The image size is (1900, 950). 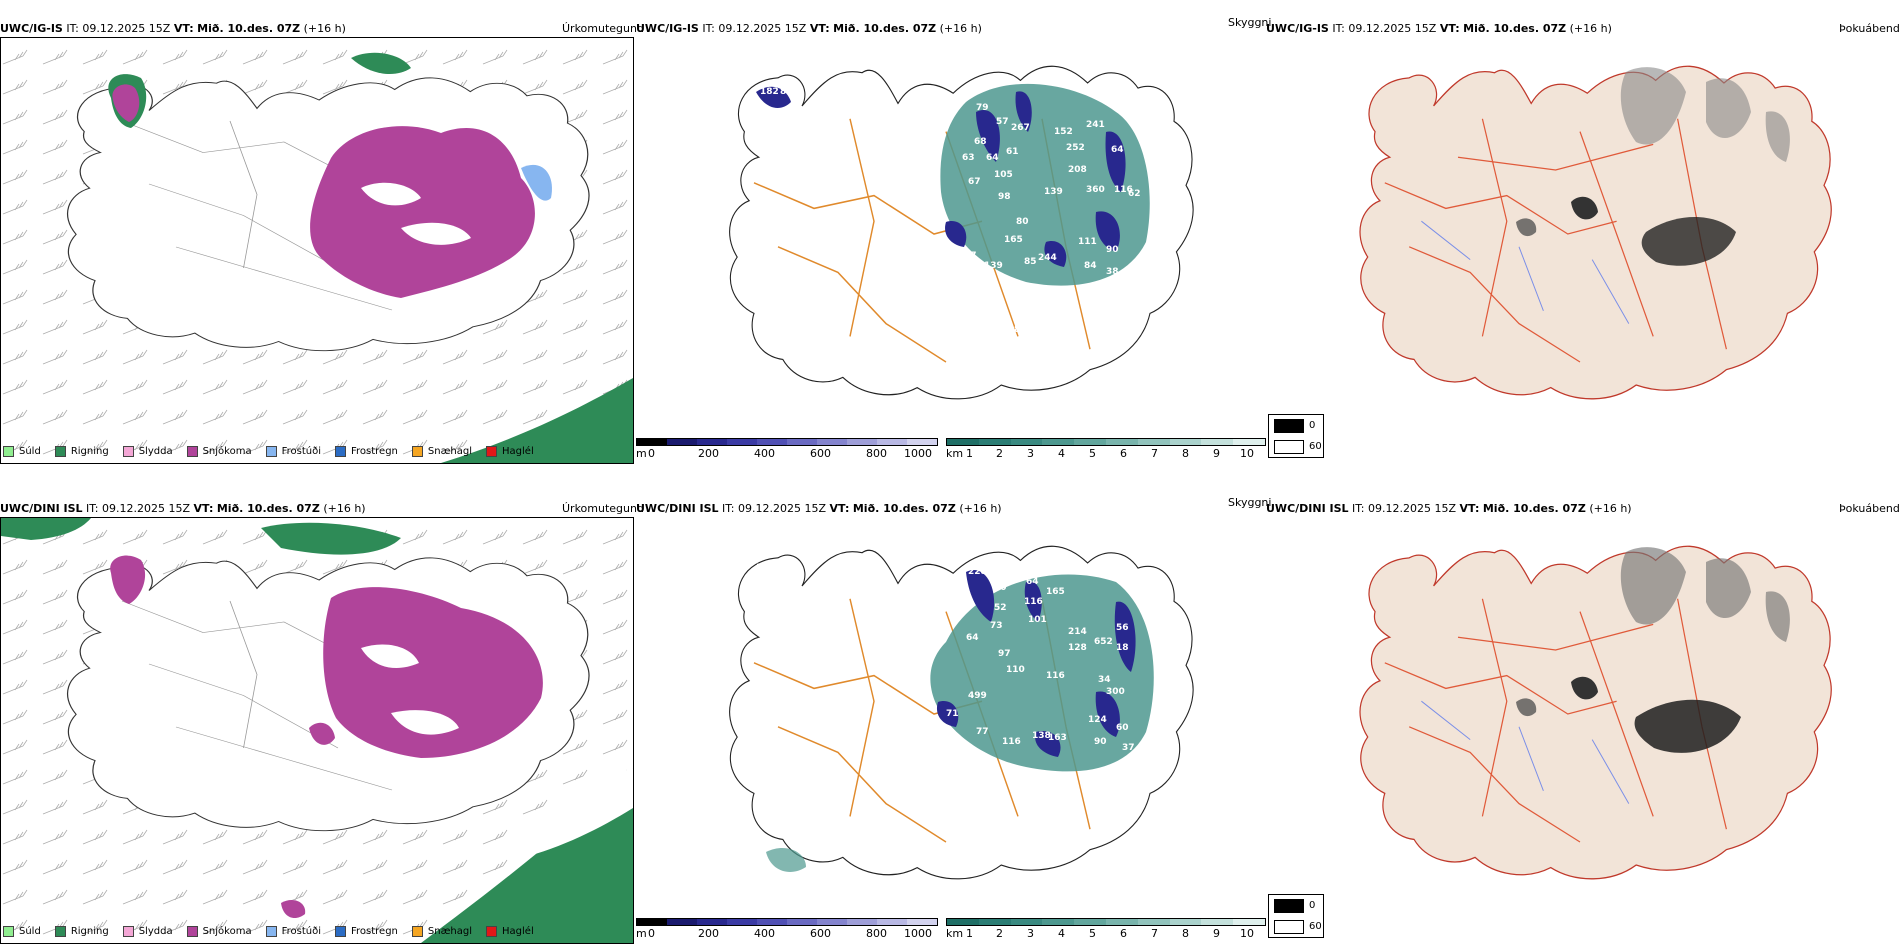 What do you see at coordinates (1077, 632) in the screenshot?
I see `vis-num: 214` at bounding box center [1077, 632].